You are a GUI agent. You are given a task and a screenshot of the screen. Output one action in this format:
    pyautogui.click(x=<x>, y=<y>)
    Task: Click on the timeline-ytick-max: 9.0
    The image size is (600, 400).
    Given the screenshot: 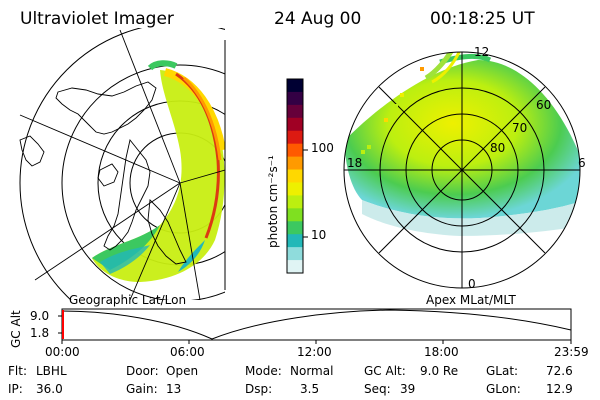 What is the action you would take?
    pyautogui.click(x=40, y=316)
    